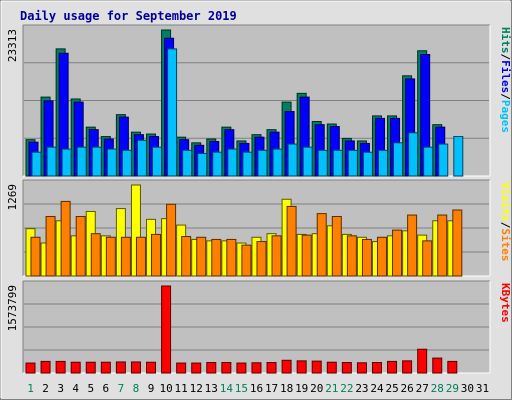 This screenshot has height=400, width=512. I want to click on panel-bottom-max-label: 1573799, so click(12, 308).